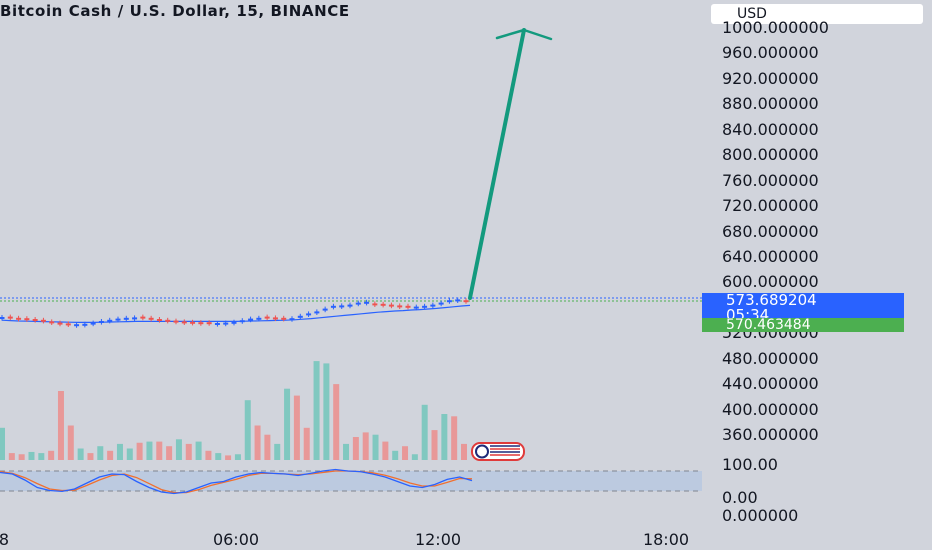 The height and width of the screenshot is (550, 932). Describe the element at coordinates (817, 14) in the screenshot. I see `currency-selector: USD` at that location.